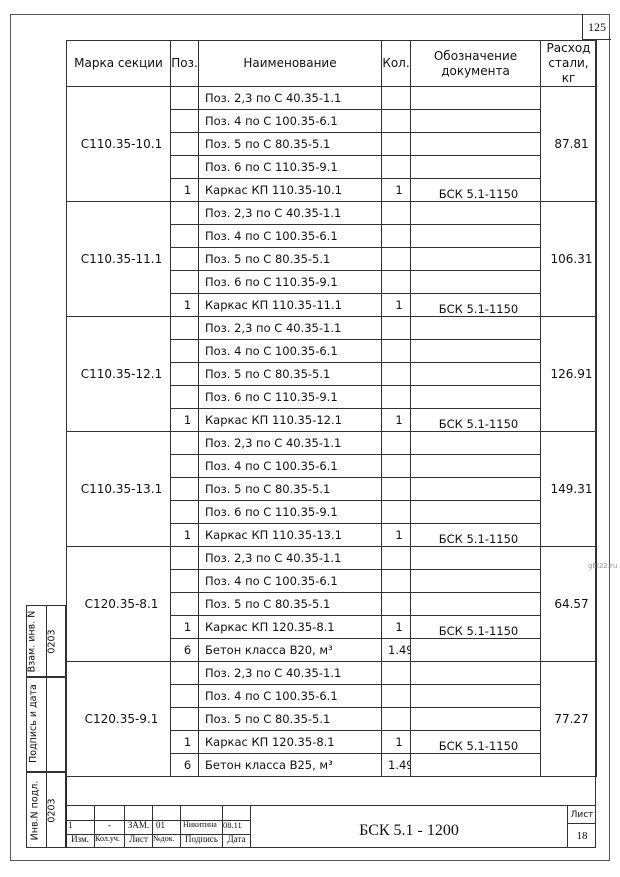 Image resolution: width=620 pixels, height=877 pixels. What do you see at coordinates (331, 719) in the screenshot?
I see `table-row: С120.35-9.1 Поз. 2,3 по С 40.35-1.1 77.27` at bounding box center [331, 719].